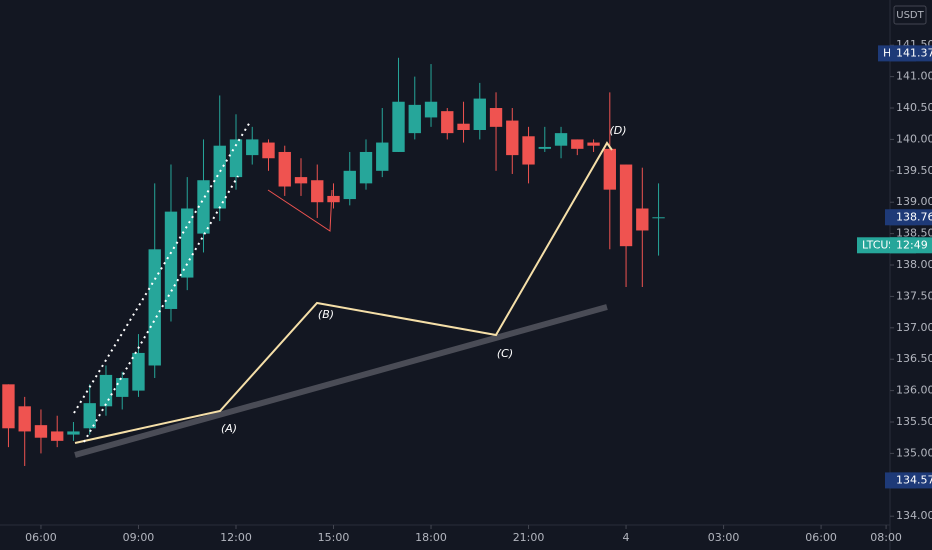  Describe the element at coordinates (162, 267) in the screenshot. I see `channel-line` at that location.